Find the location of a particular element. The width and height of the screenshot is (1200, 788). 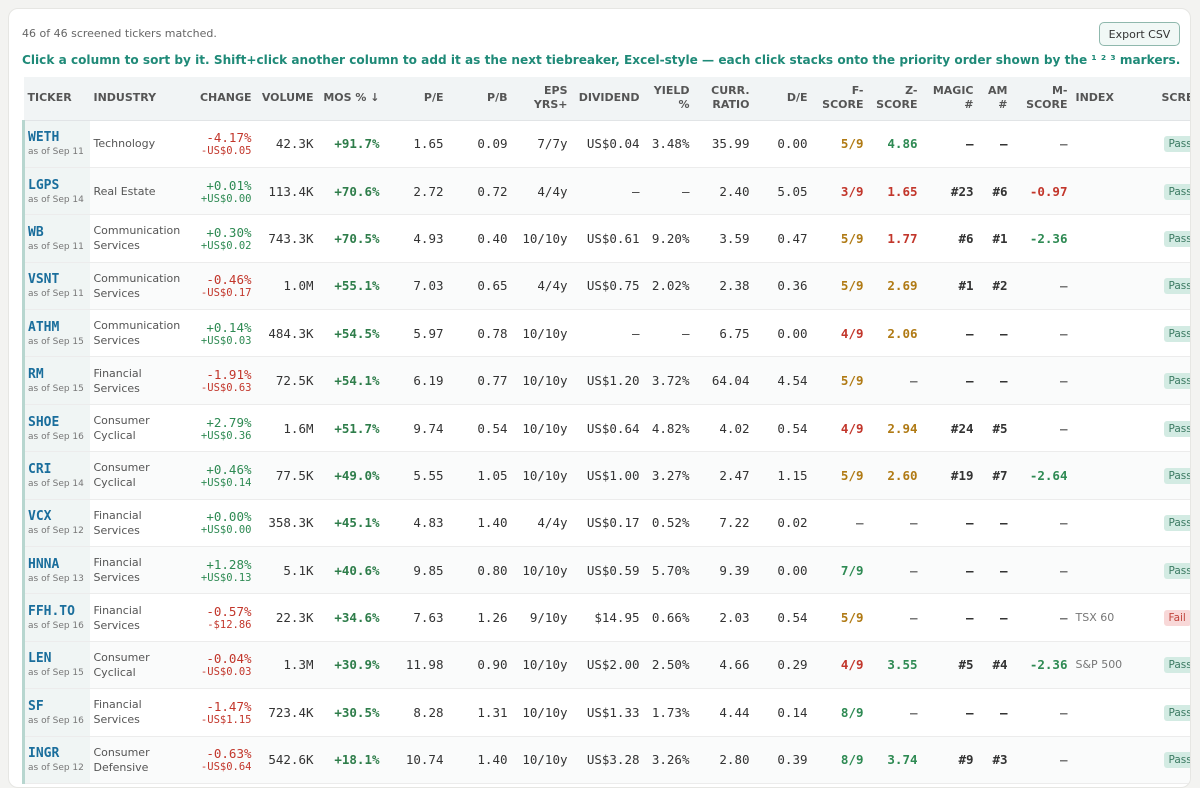

col-header-current-ratio: CURR. RATIO is located at coordinates (723, 99).